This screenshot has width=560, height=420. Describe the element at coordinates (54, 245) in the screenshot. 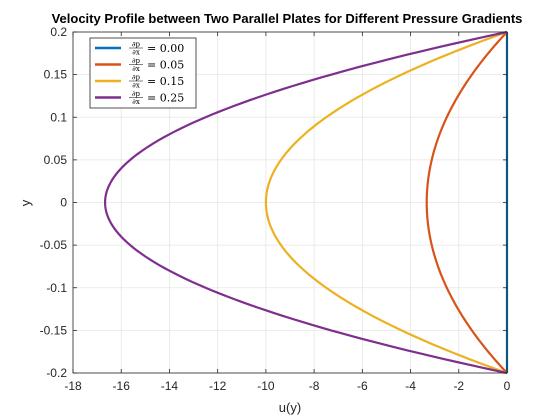

I see `y-tick-label: -0.05` at that location.